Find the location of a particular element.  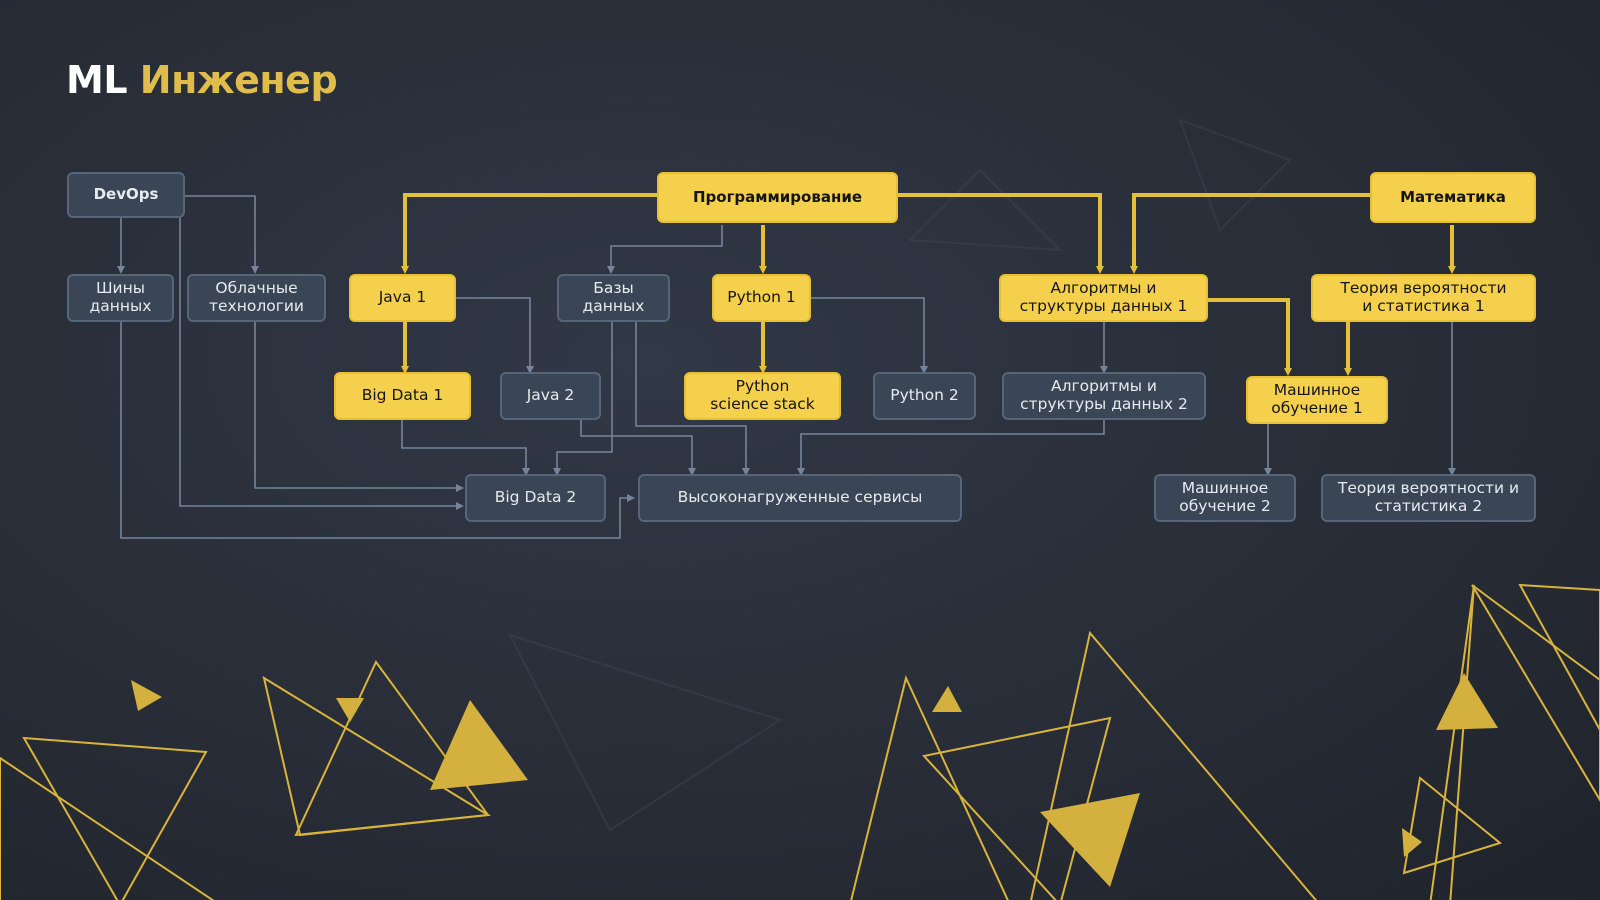

node-data-buses: Шины данных is located at coordinates (120, 298).